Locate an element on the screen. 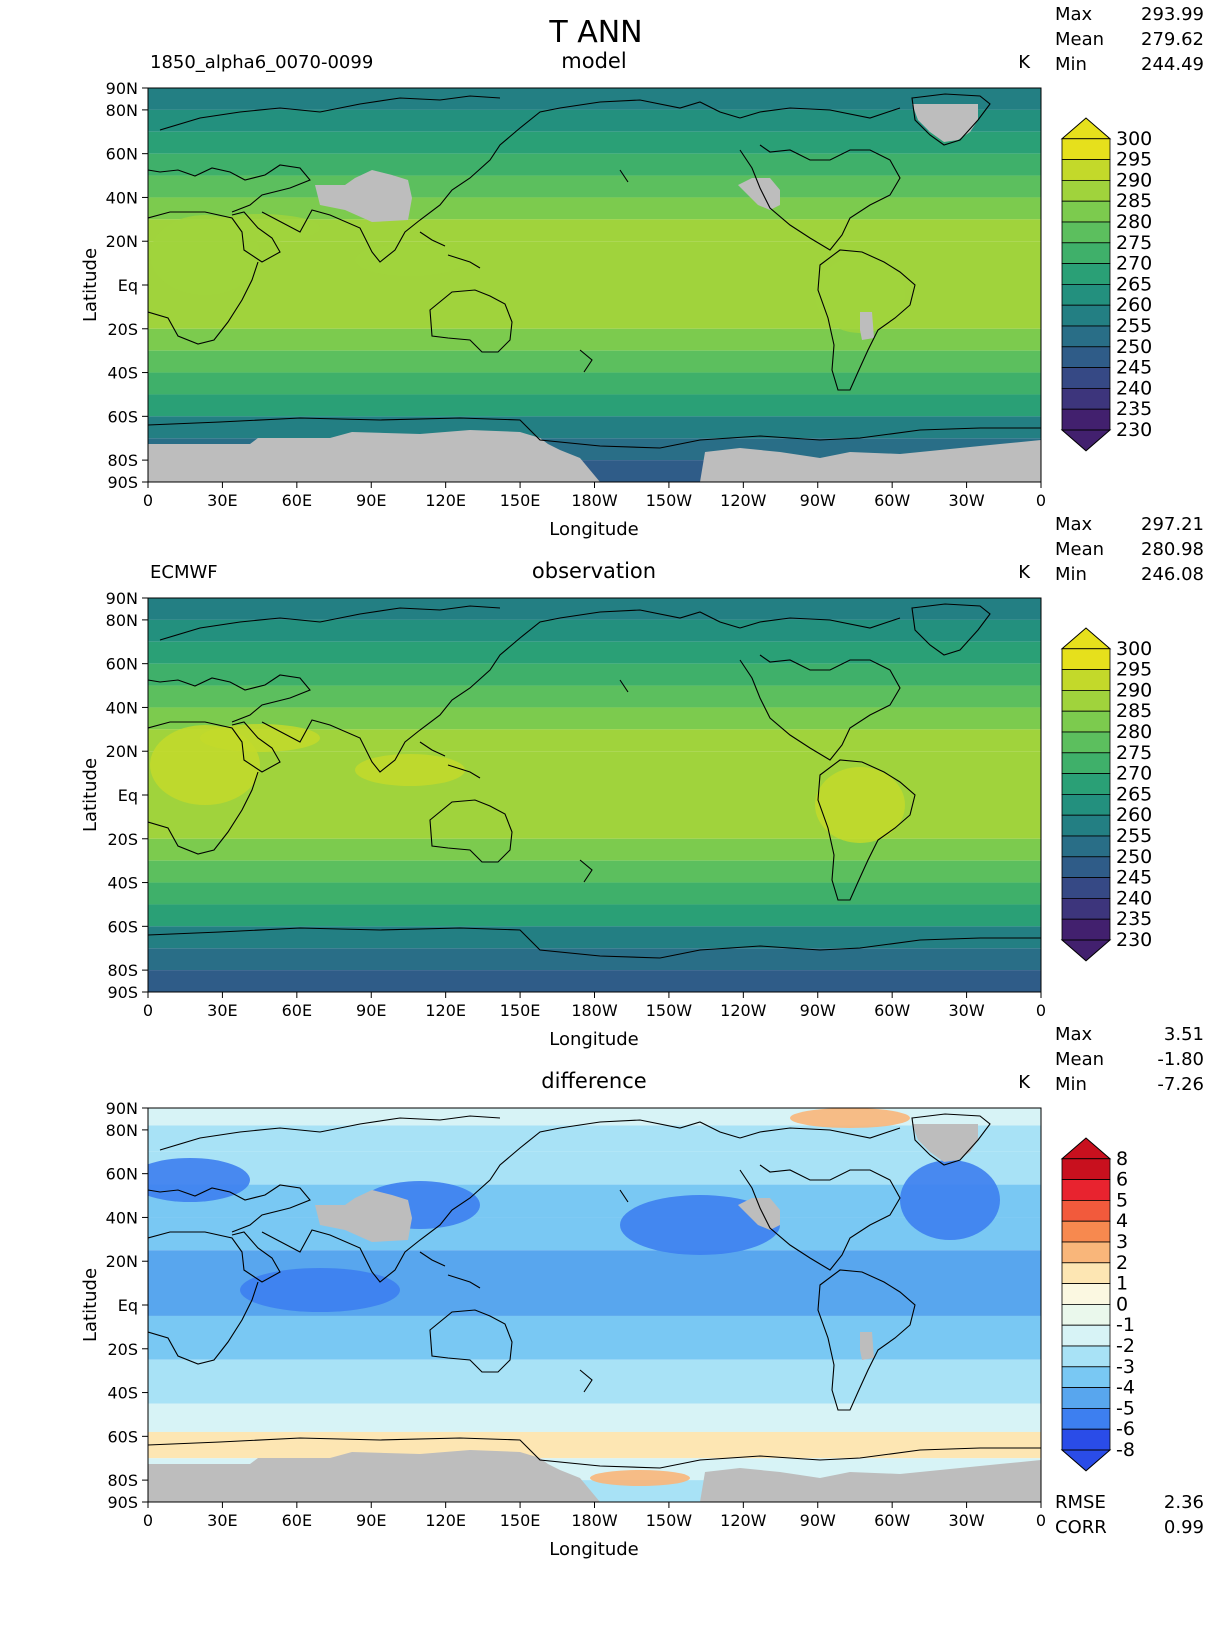 The width and height of the screenshot is (1212, 1628). colorbar-level-label: -4 is located at coordinates (1125, 1388).